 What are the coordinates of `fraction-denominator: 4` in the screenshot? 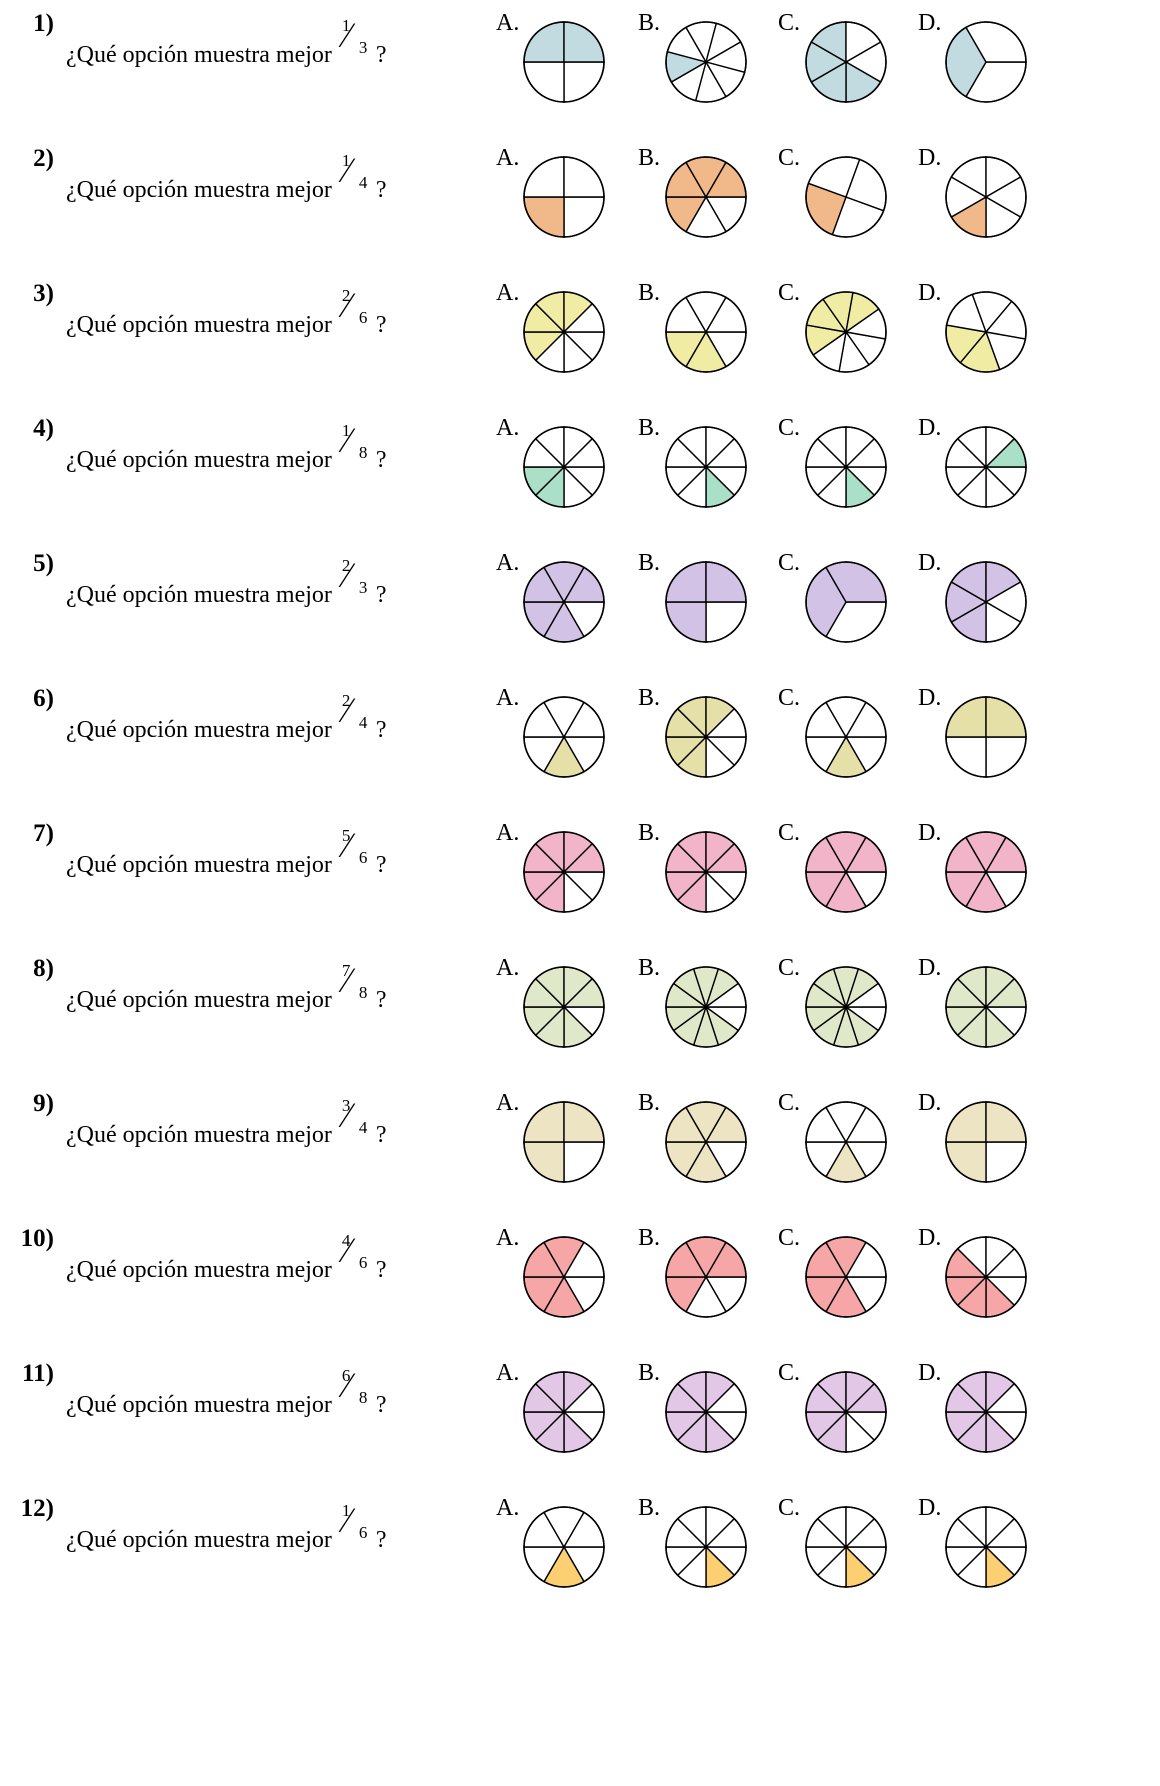 It's located at (363, 182).